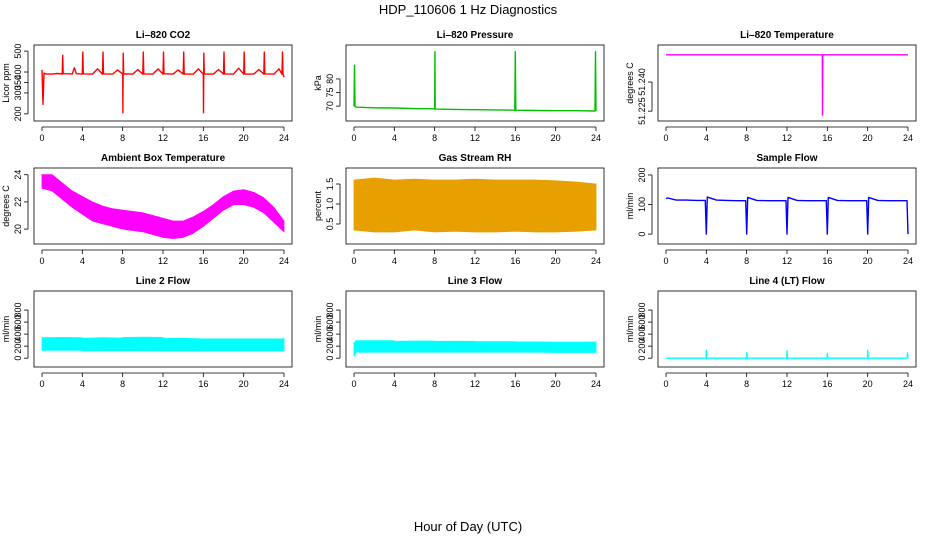  I want to click on panel-title: Line 4 (LT) Flow, so click(787, 281).